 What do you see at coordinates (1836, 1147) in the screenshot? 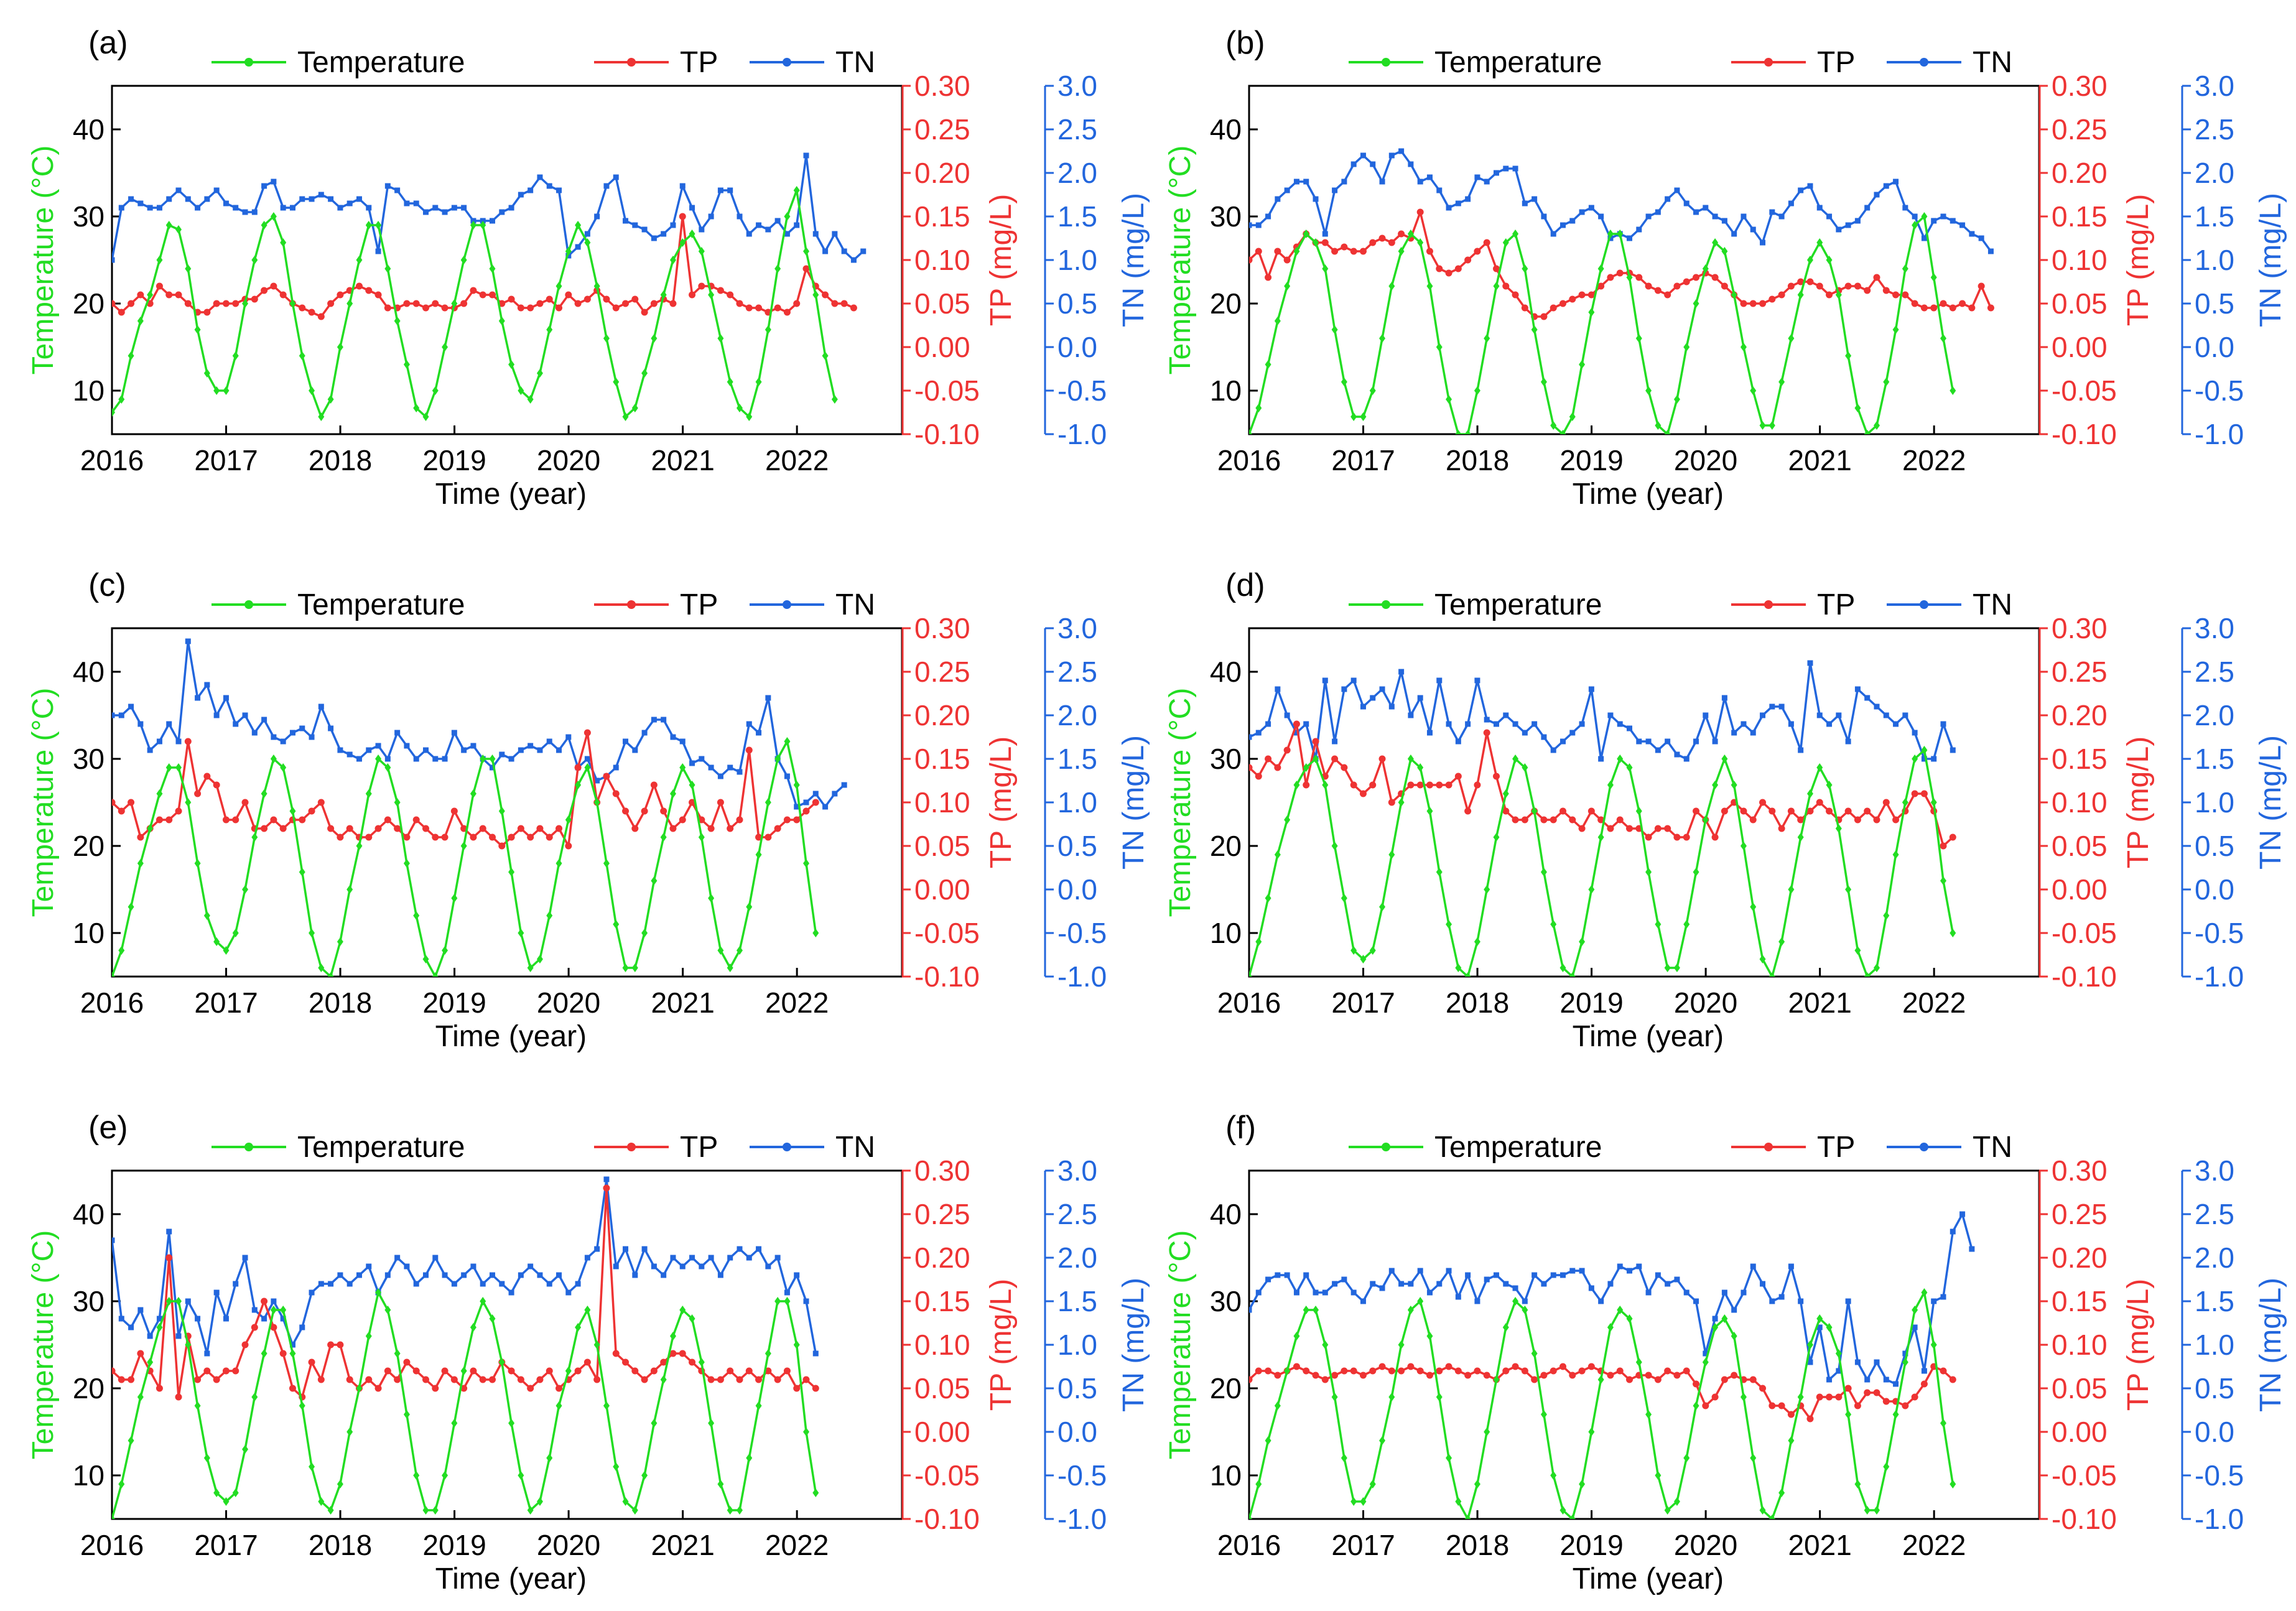
I see `legend-label-tp: TP` at bounding box center [1836, 1147].